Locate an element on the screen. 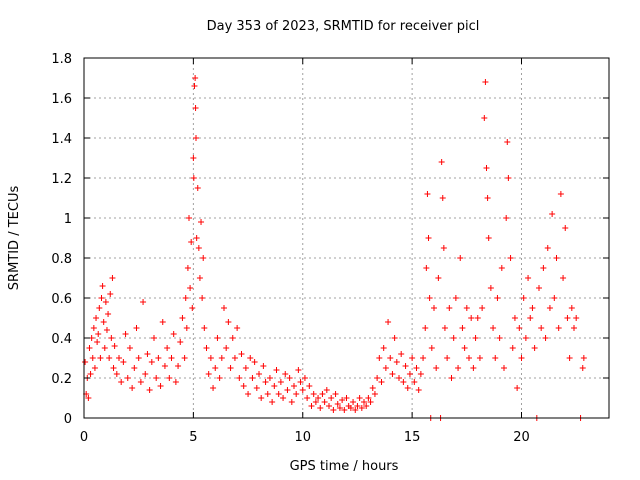  y-tick-label: 0.8 is located at coordinates (61, 259).